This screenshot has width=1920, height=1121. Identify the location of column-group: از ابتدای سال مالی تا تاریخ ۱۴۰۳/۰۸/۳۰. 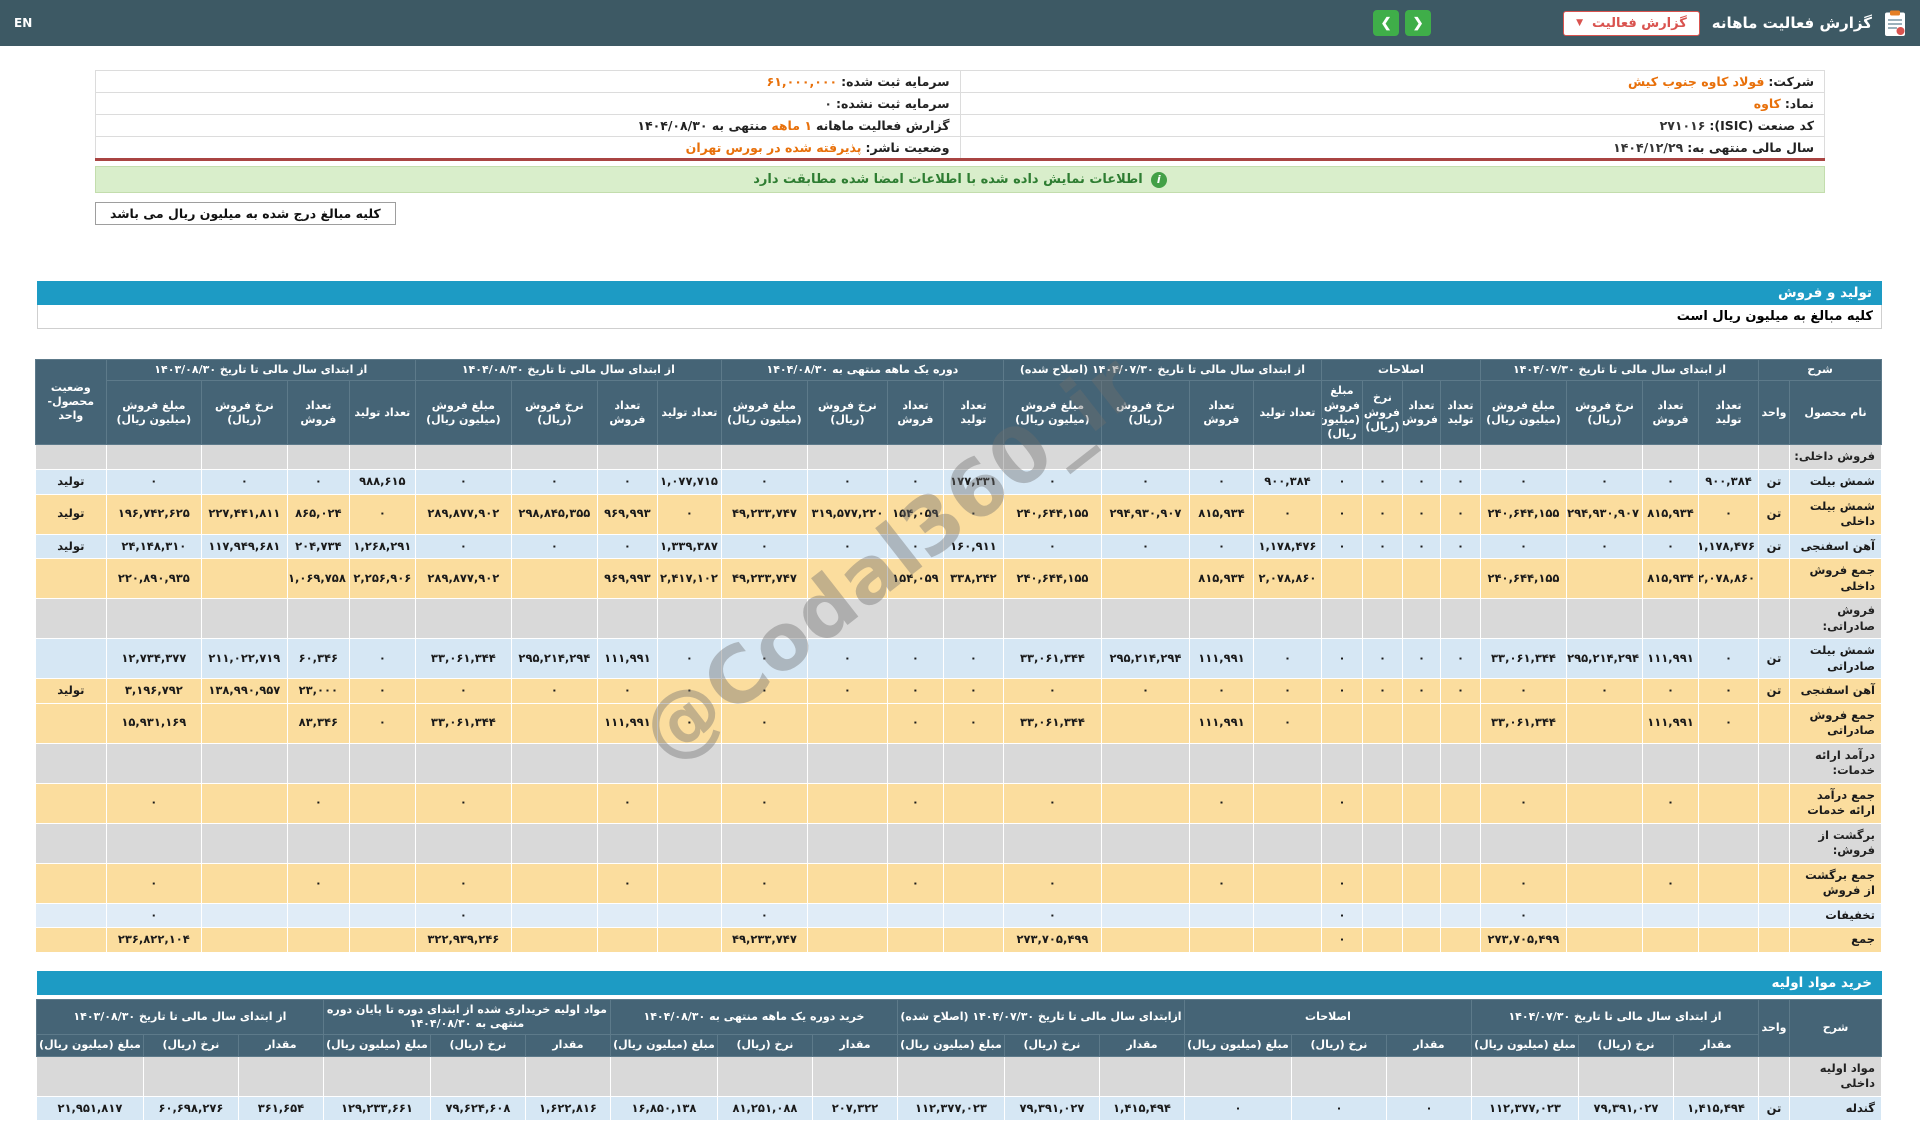
(260, 370).